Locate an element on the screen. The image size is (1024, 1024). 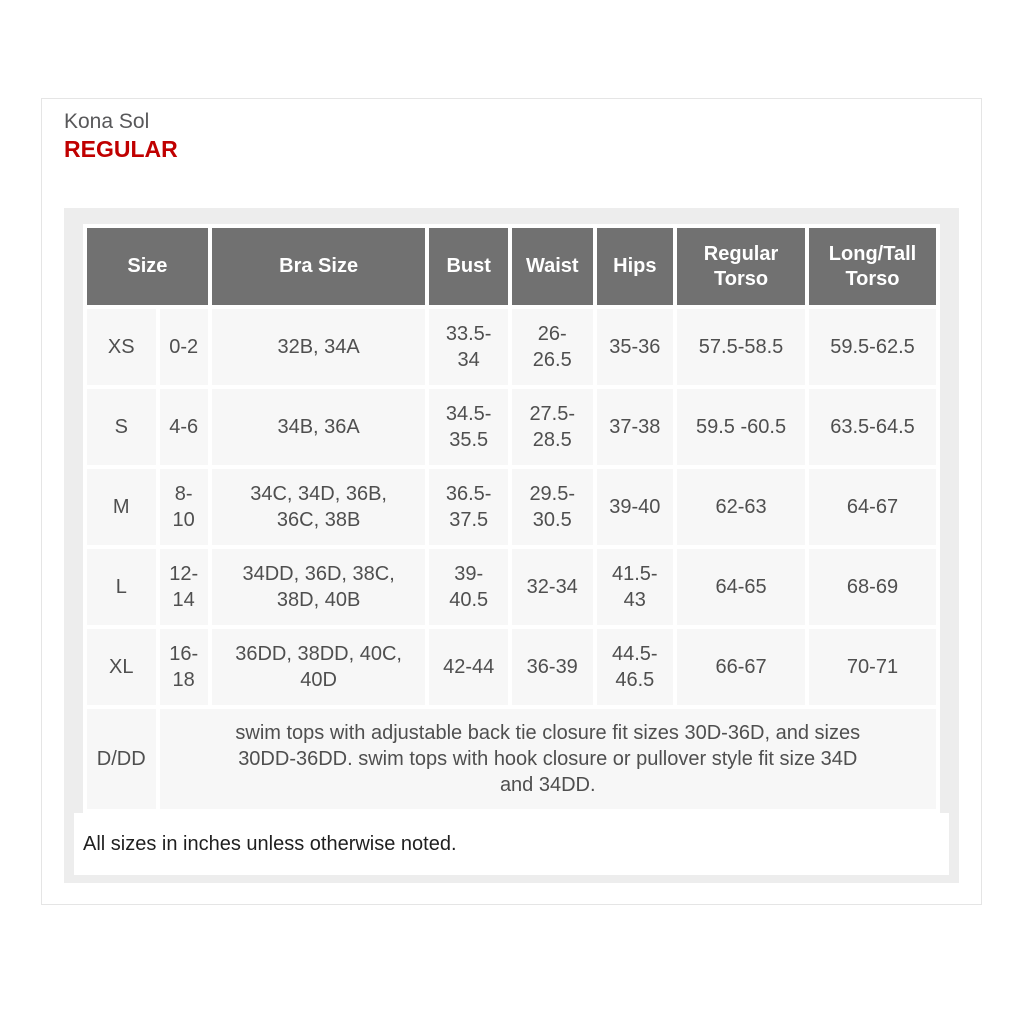
fit-label: REGULAR is located at coordinates (121, 149).